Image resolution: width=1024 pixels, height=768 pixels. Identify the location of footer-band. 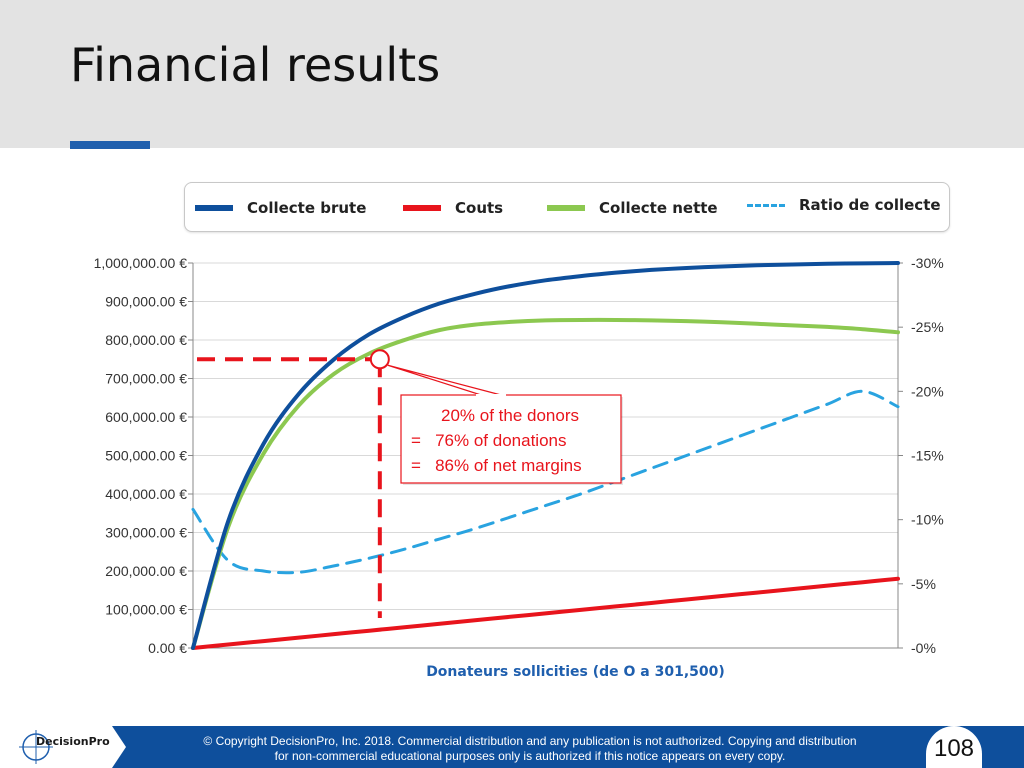
(512, 747).